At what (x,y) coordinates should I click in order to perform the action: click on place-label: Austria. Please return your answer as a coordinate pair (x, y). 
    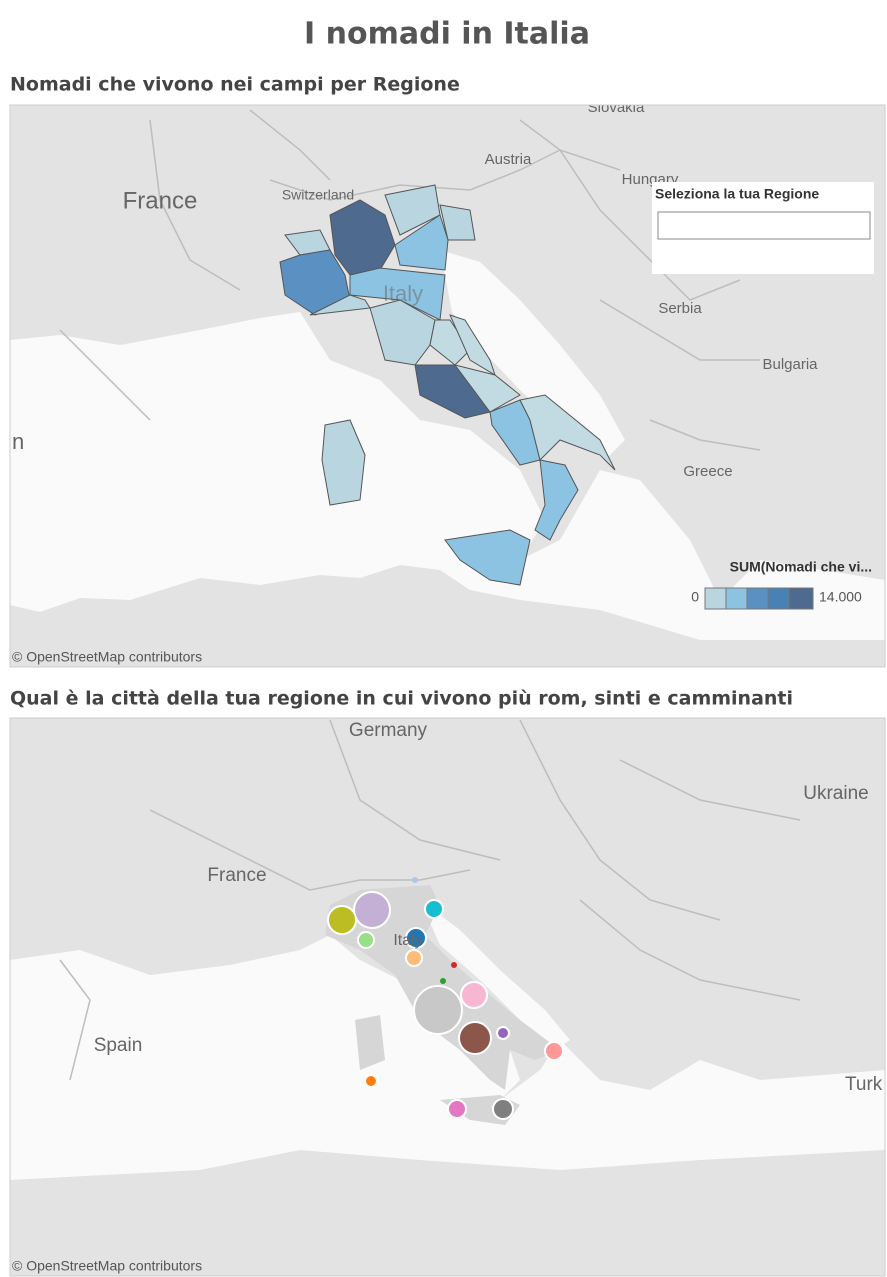
    Looking at the image, I should click on (508, 159).